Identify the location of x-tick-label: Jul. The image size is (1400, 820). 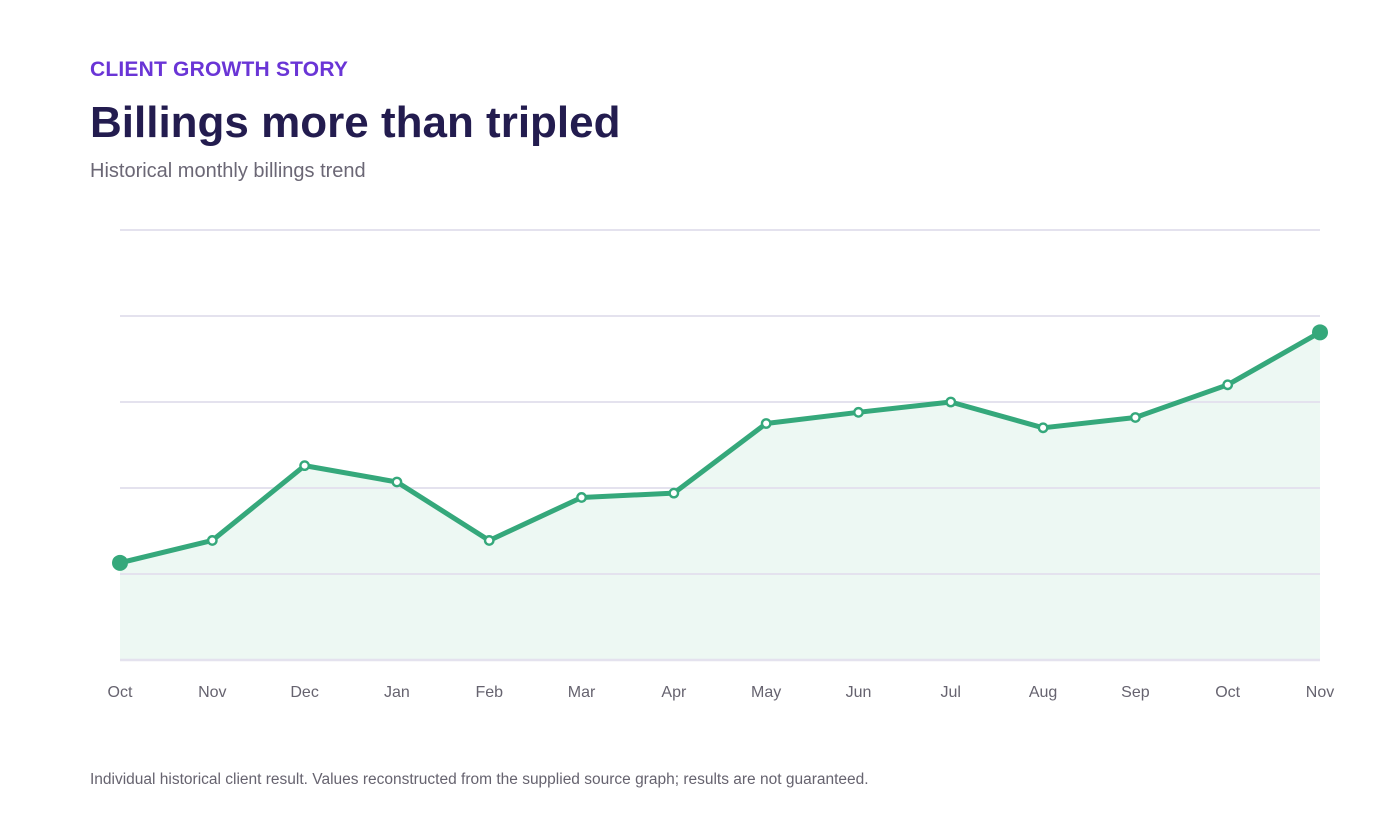
(951, 692).